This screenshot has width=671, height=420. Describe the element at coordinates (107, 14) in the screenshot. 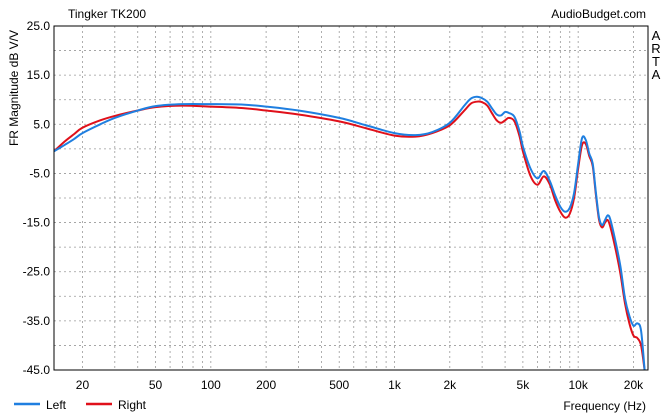

I see `chart-title: Tingker TK200` at that location.